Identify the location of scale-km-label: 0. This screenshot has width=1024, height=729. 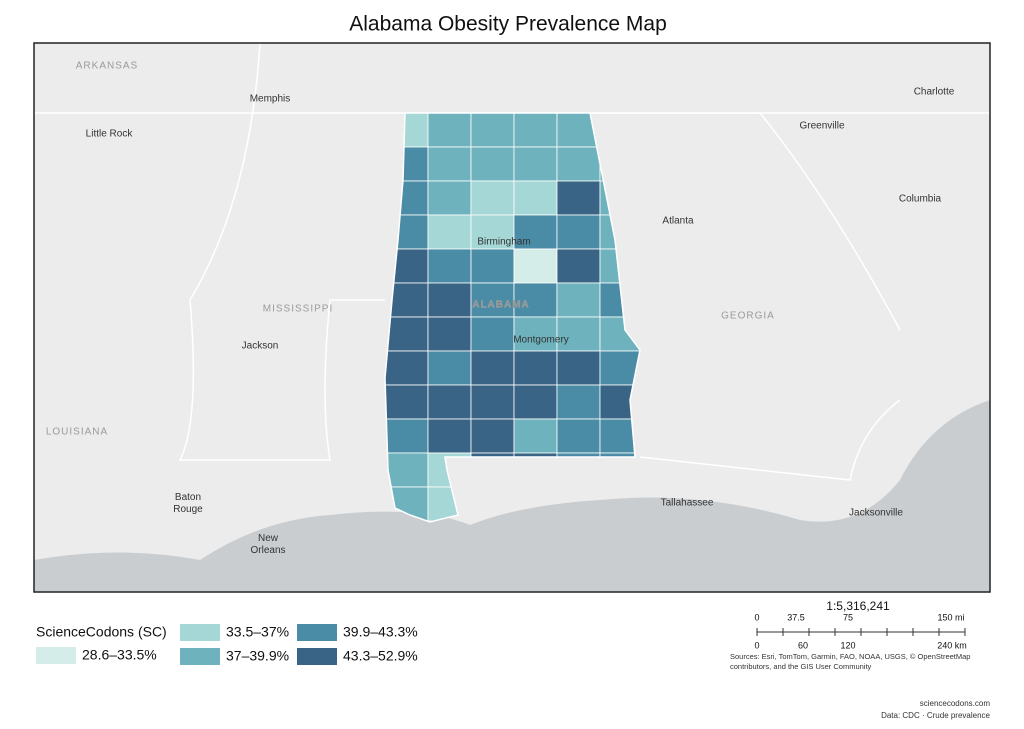
(756, 645).